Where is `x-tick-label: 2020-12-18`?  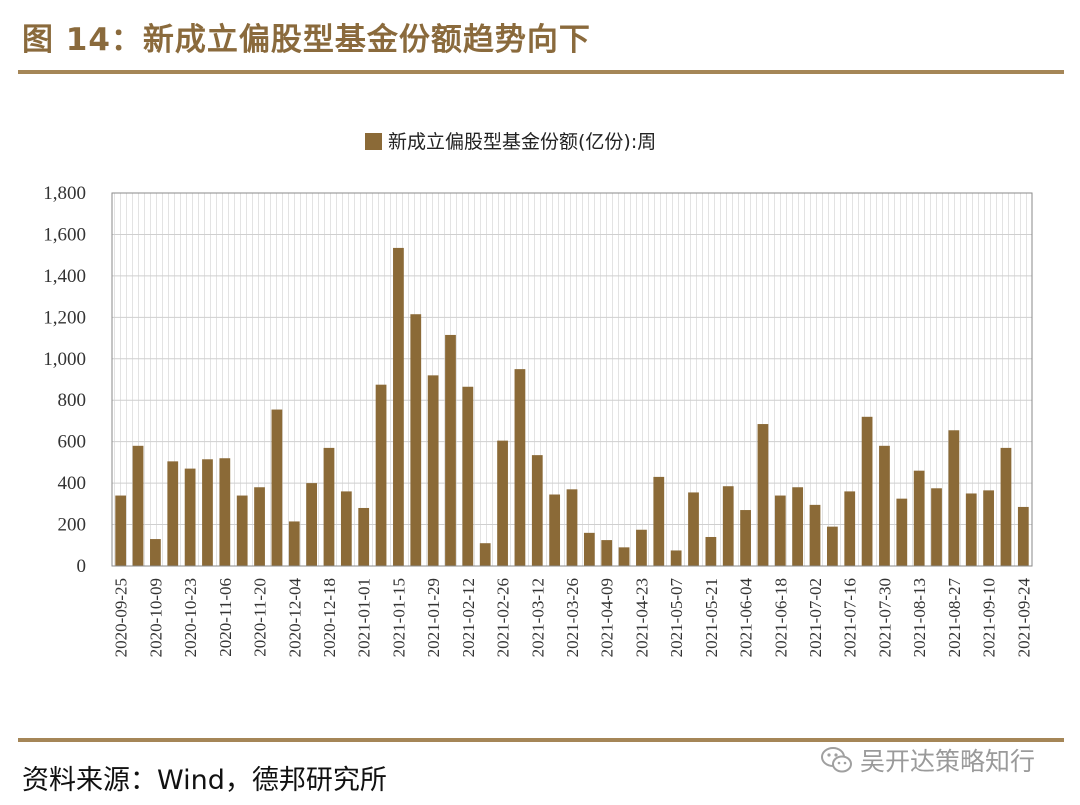
x-tick-label: 2020-12-18 is located at coordinates (329, 617).